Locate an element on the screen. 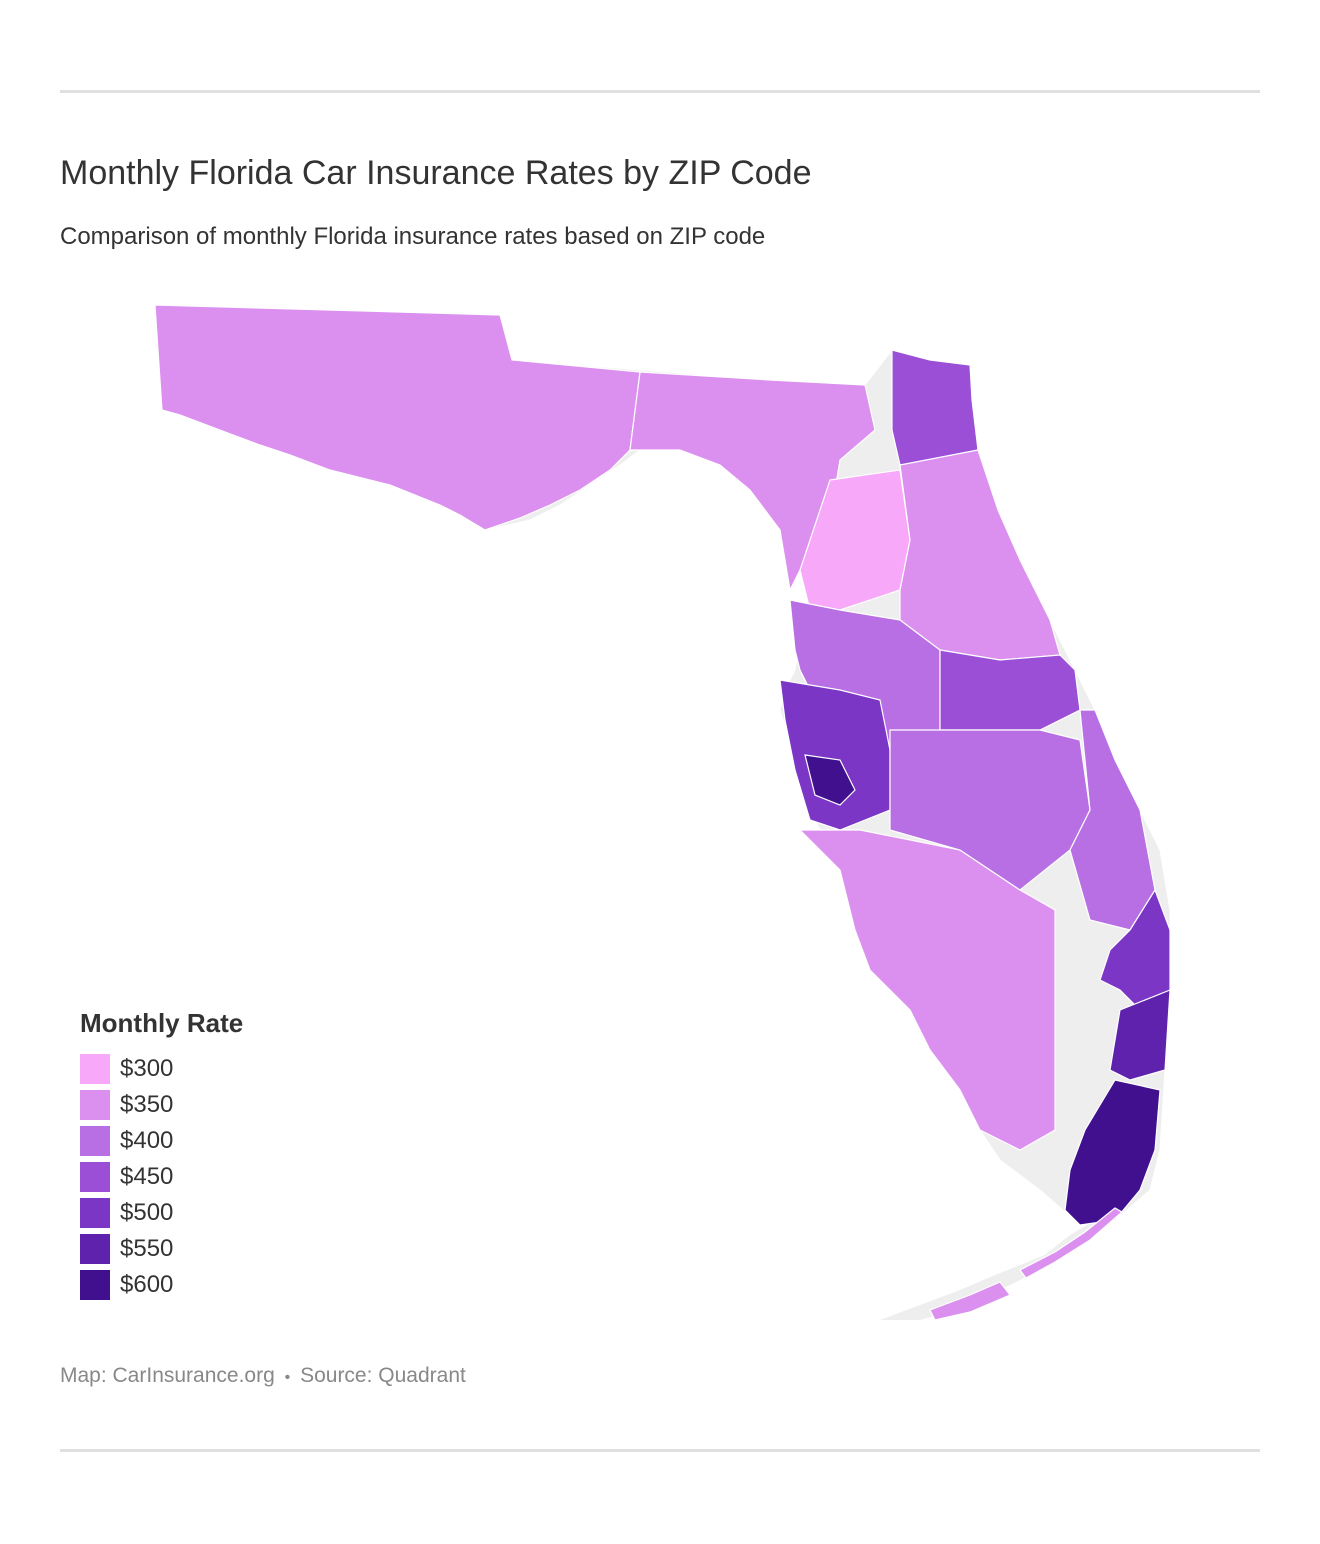 The height and width of the screenshot is (1544, 1320). legend-label: $600 is located at coordinates (147, 1284).